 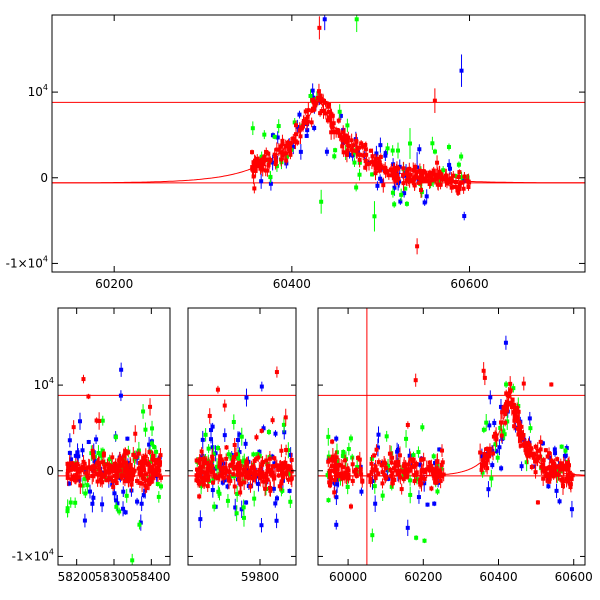 I want to click on bottom-xtick-label: 60400, so click(x=498, y=577).